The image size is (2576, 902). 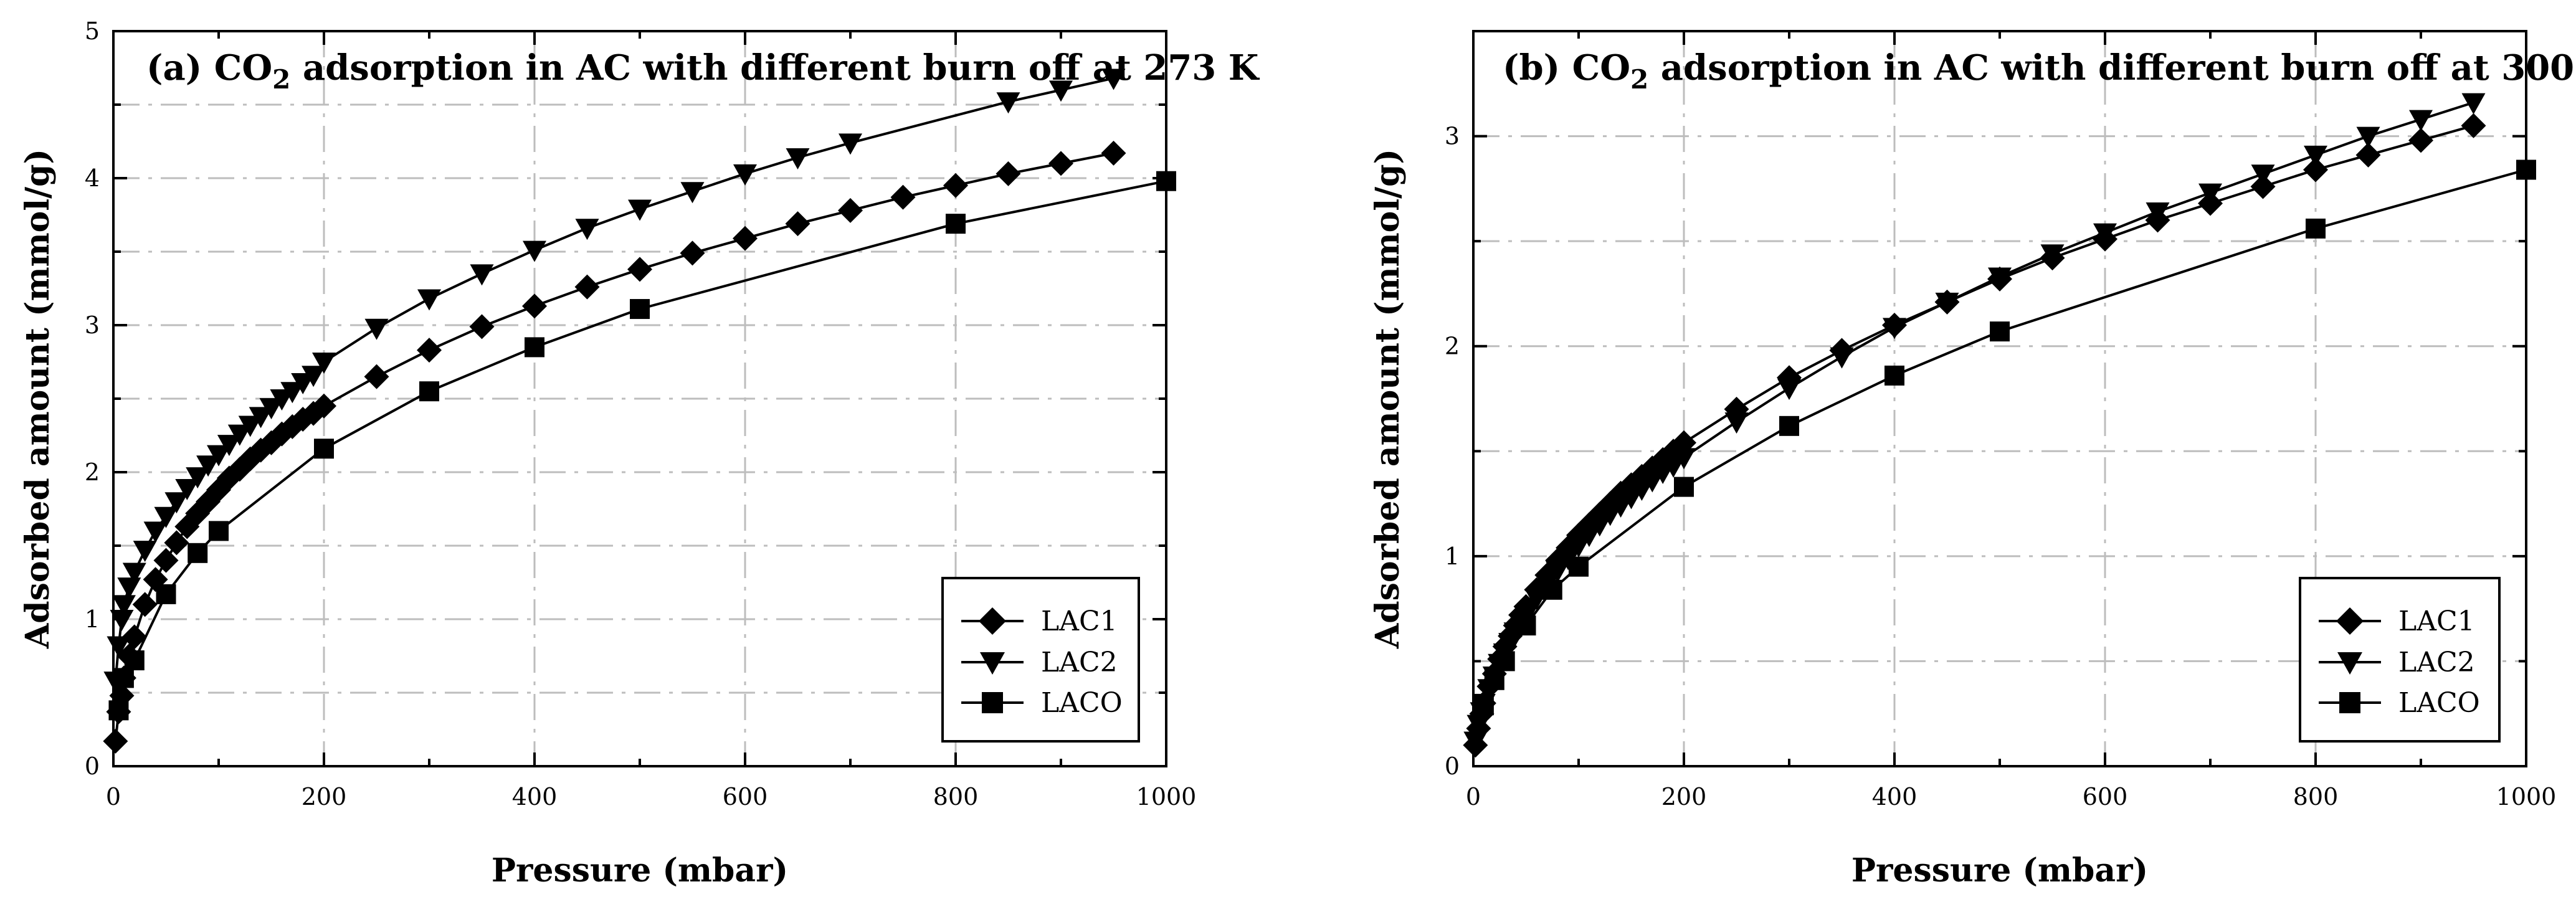 What do you see at coordinates (324, 796) in the screenshot?
I see `x-tick-label: 200` at bounding box center [324, 796].